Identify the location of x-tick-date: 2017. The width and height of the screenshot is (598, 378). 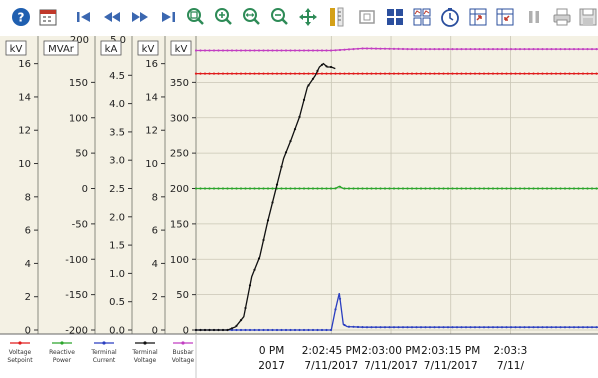
(271, 366).